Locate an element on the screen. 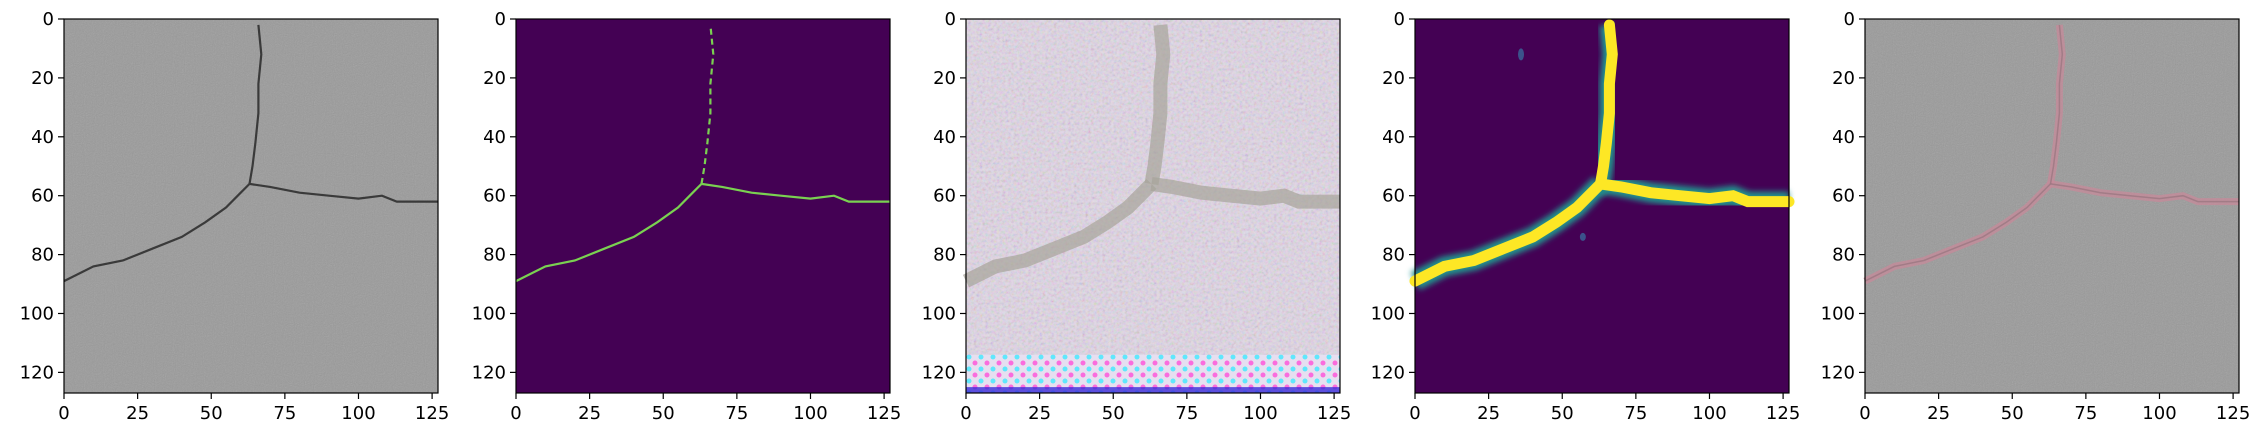  mask-background is located at coordinates (703, 206).